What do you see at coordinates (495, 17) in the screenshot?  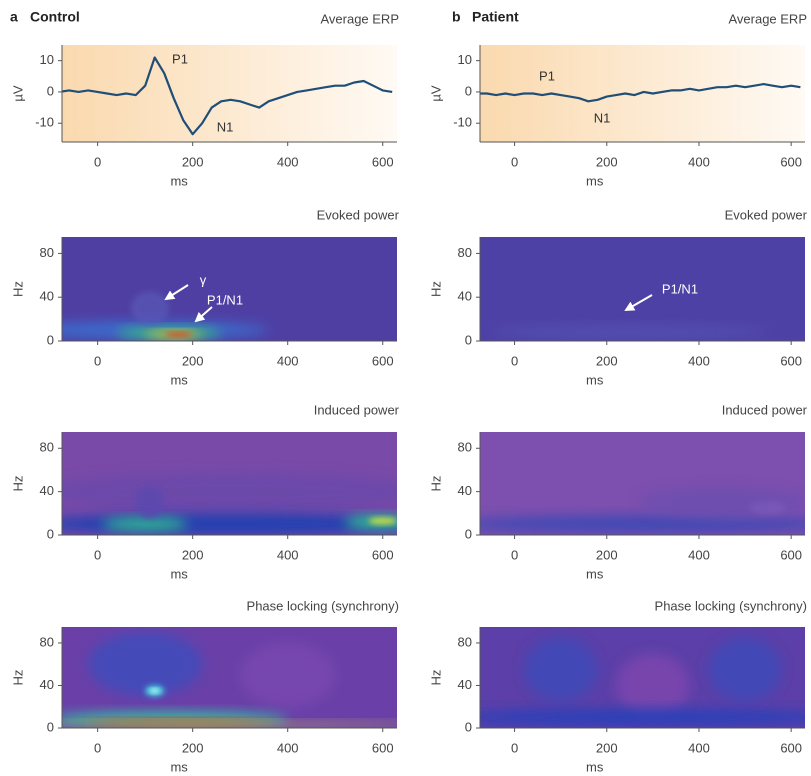 I see `panel-label: Patient` at bounding box center [495, 17].